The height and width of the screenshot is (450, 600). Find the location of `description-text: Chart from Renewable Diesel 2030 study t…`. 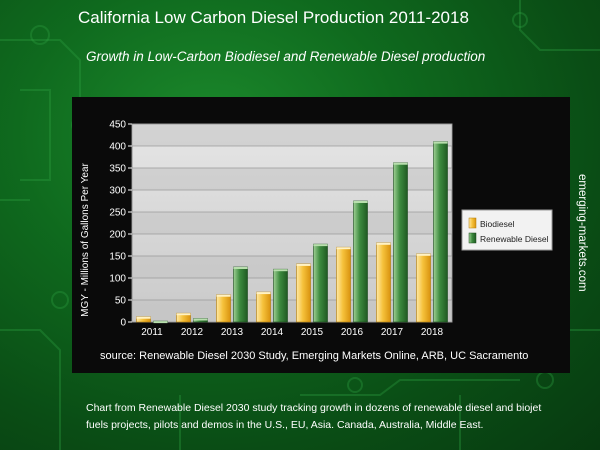

description-text: Chart from Renewable Diesel 2030 study t… is located at coordinates (314, 416).